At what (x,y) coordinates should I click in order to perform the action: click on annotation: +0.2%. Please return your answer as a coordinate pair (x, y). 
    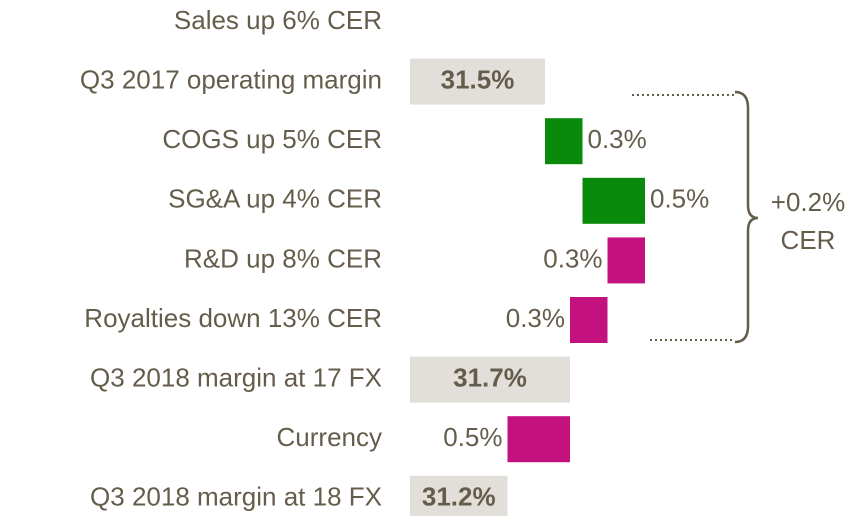
    Looking at the image, I should click on (808, 202).